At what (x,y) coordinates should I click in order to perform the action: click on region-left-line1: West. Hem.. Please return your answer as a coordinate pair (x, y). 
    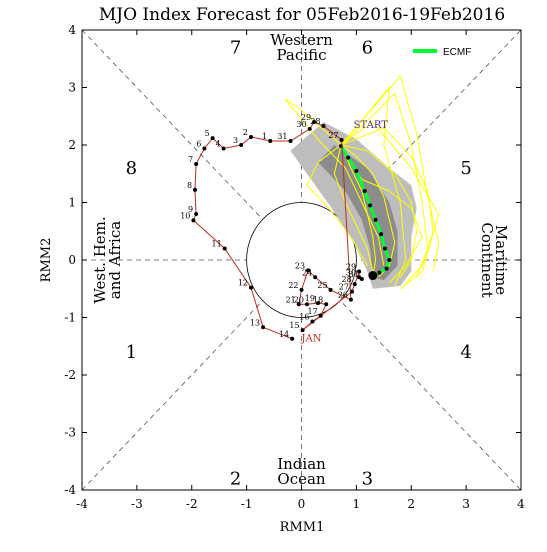
    Looking at the image, I should click on (100, 259).